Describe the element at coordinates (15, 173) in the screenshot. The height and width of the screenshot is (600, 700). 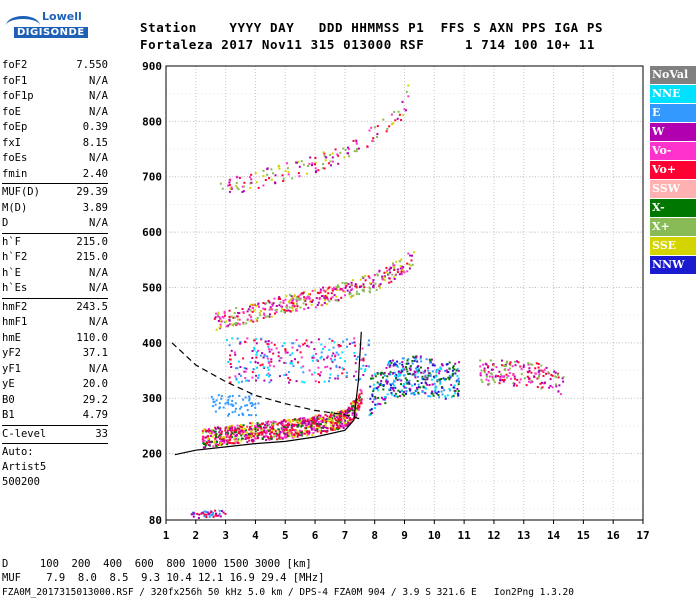
I see `param-key: fmin` at that location.